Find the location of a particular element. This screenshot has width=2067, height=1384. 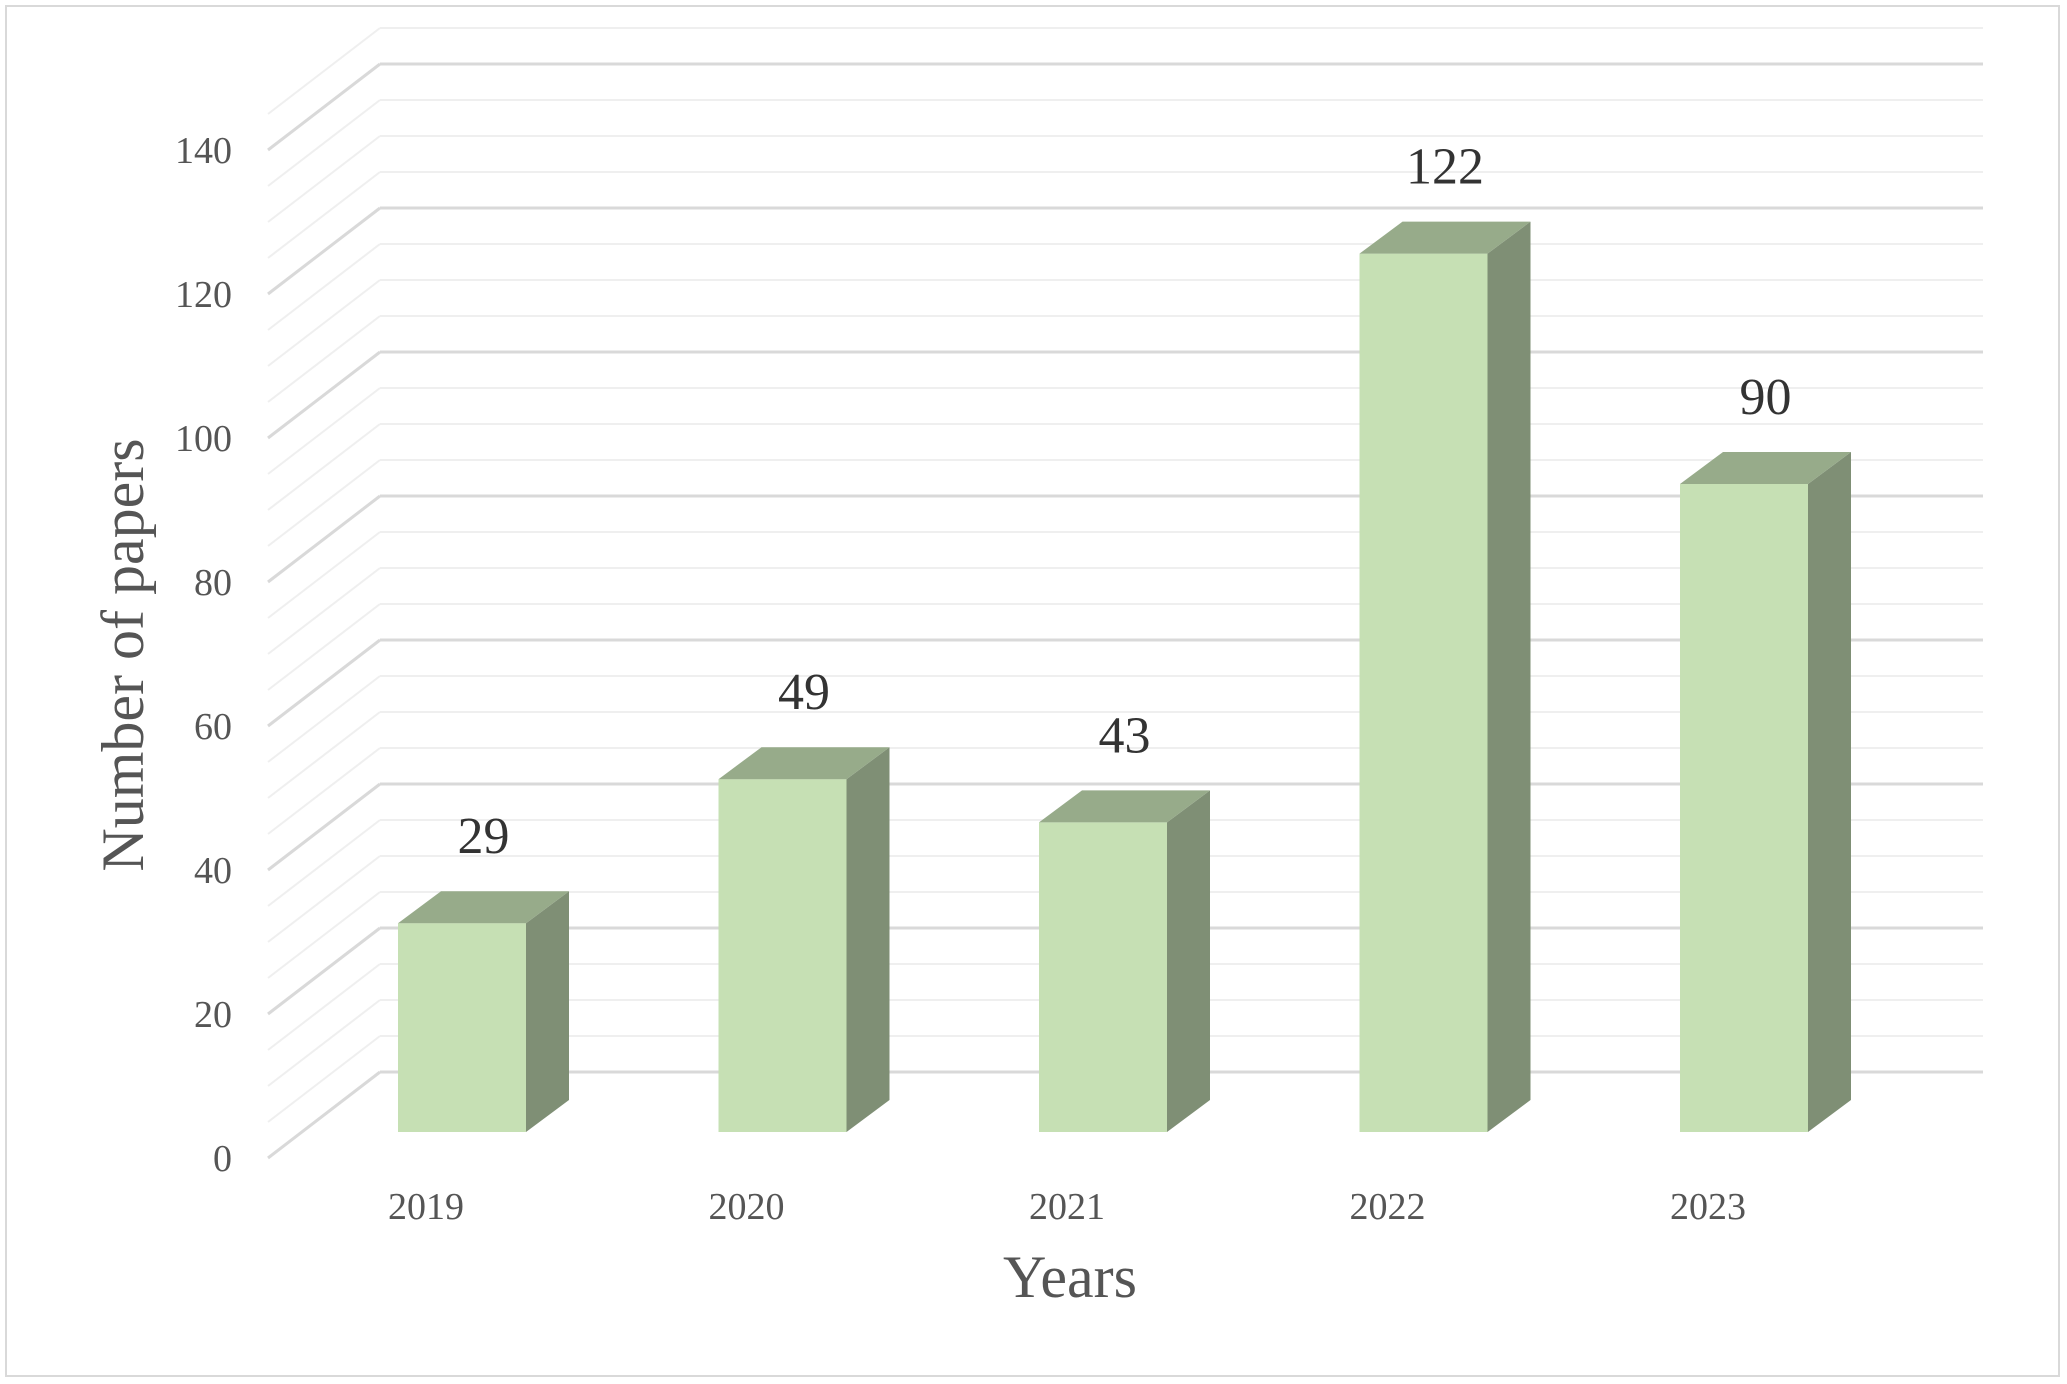

x-tick-label: 2021 is located at coordinates (1067, 1207).